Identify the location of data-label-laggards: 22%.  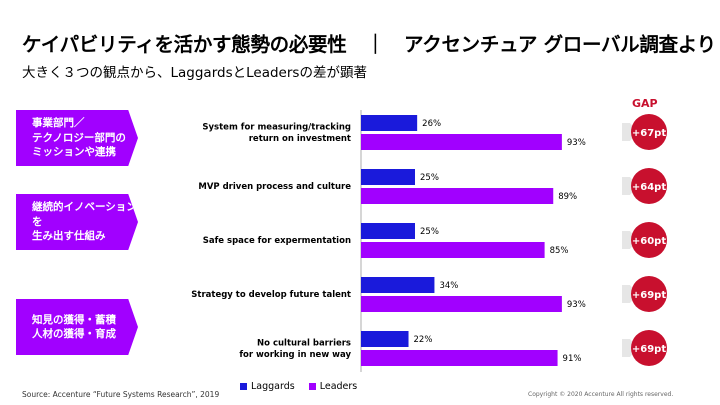
(423, 340).